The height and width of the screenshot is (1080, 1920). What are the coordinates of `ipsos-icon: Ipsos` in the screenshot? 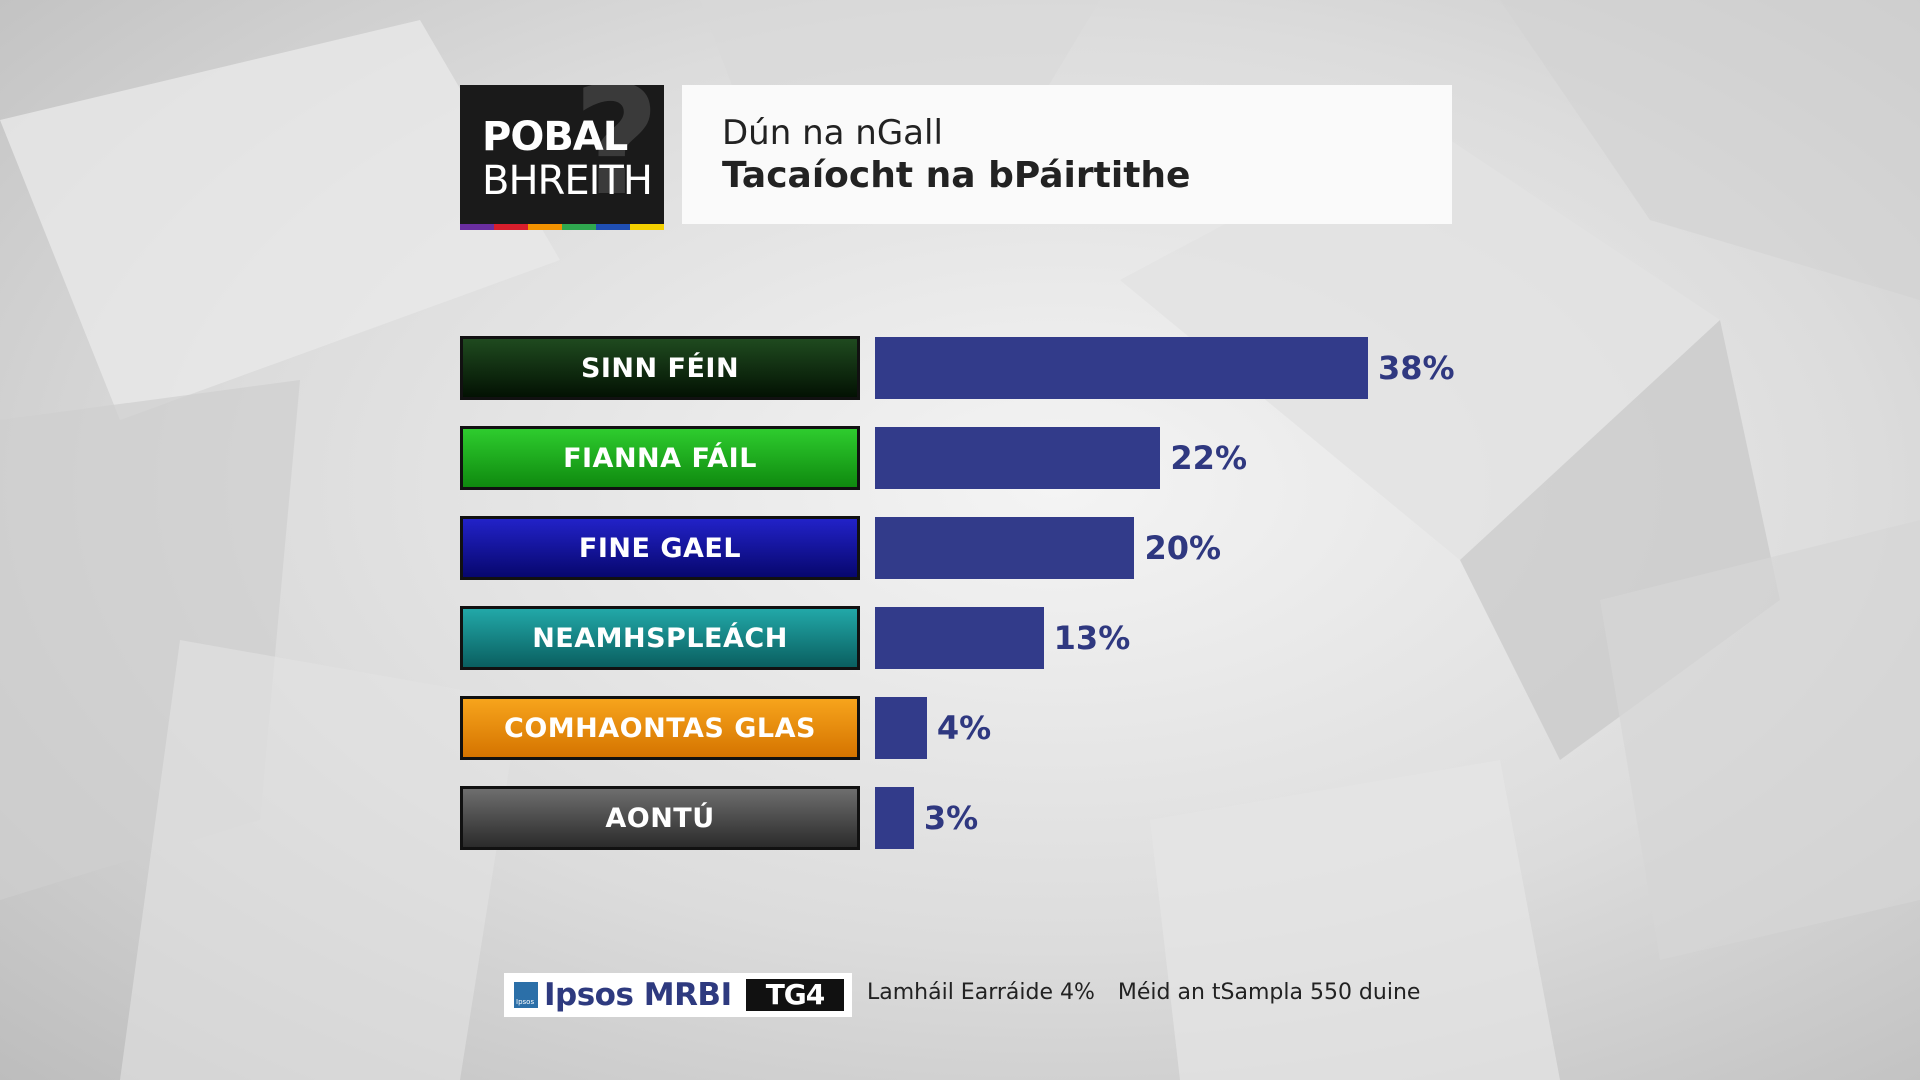 It's located at (526, 995).